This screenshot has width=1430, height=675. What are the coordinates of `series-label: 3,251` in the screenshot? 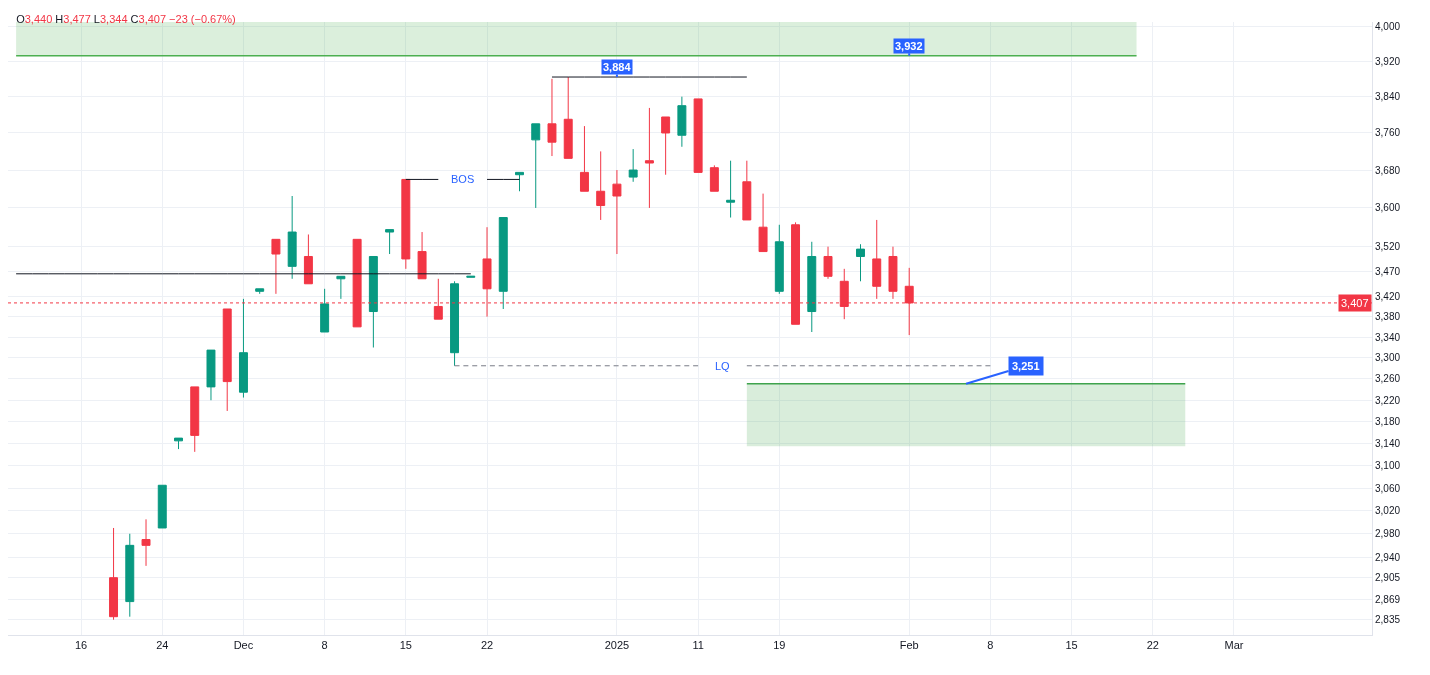 It's located at (1026, 366).